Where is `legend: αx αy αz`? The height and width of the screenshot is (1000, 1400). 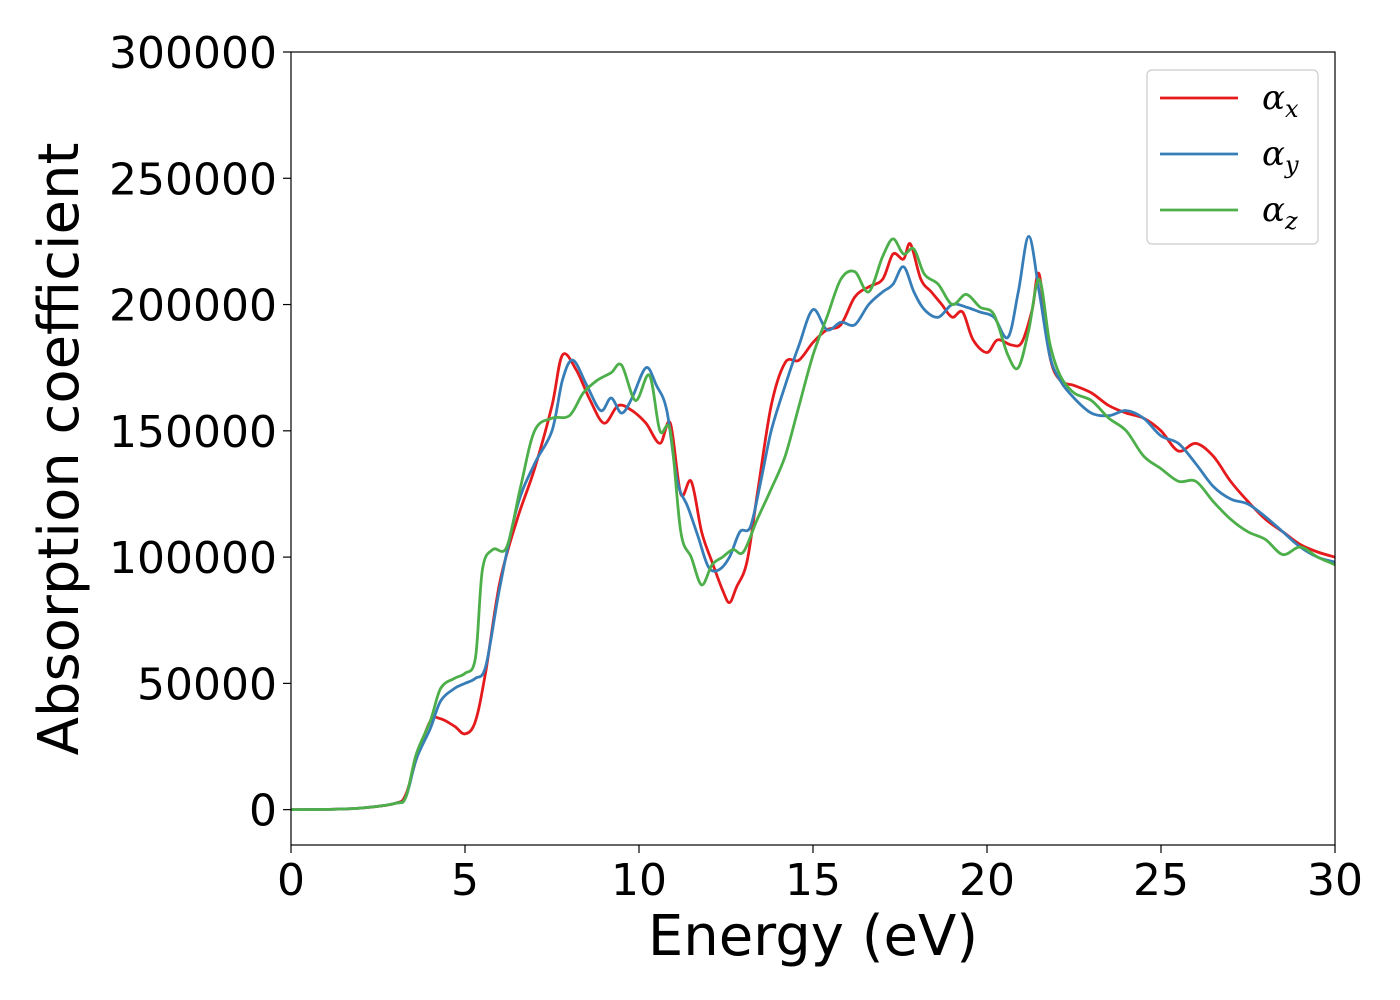 legend: αx αy αz is located at coordinates (1232, 157).